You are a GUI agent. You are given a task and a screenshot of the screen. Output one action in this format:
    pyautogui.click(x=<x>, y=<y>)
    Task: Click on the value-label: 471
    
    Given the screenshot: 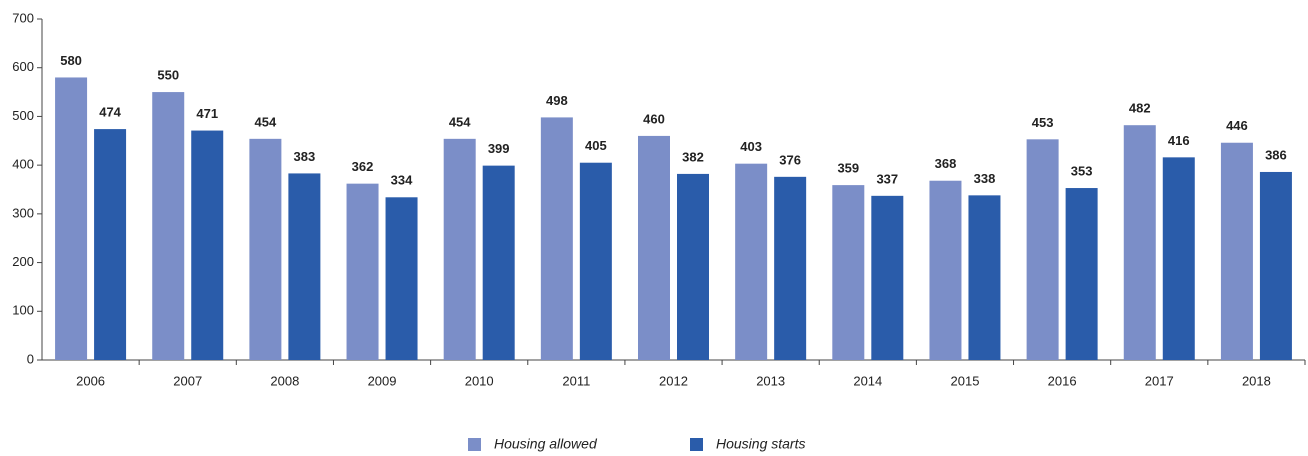 What is the action you would take?
    pyautogui.click(x=207, y=113)
    